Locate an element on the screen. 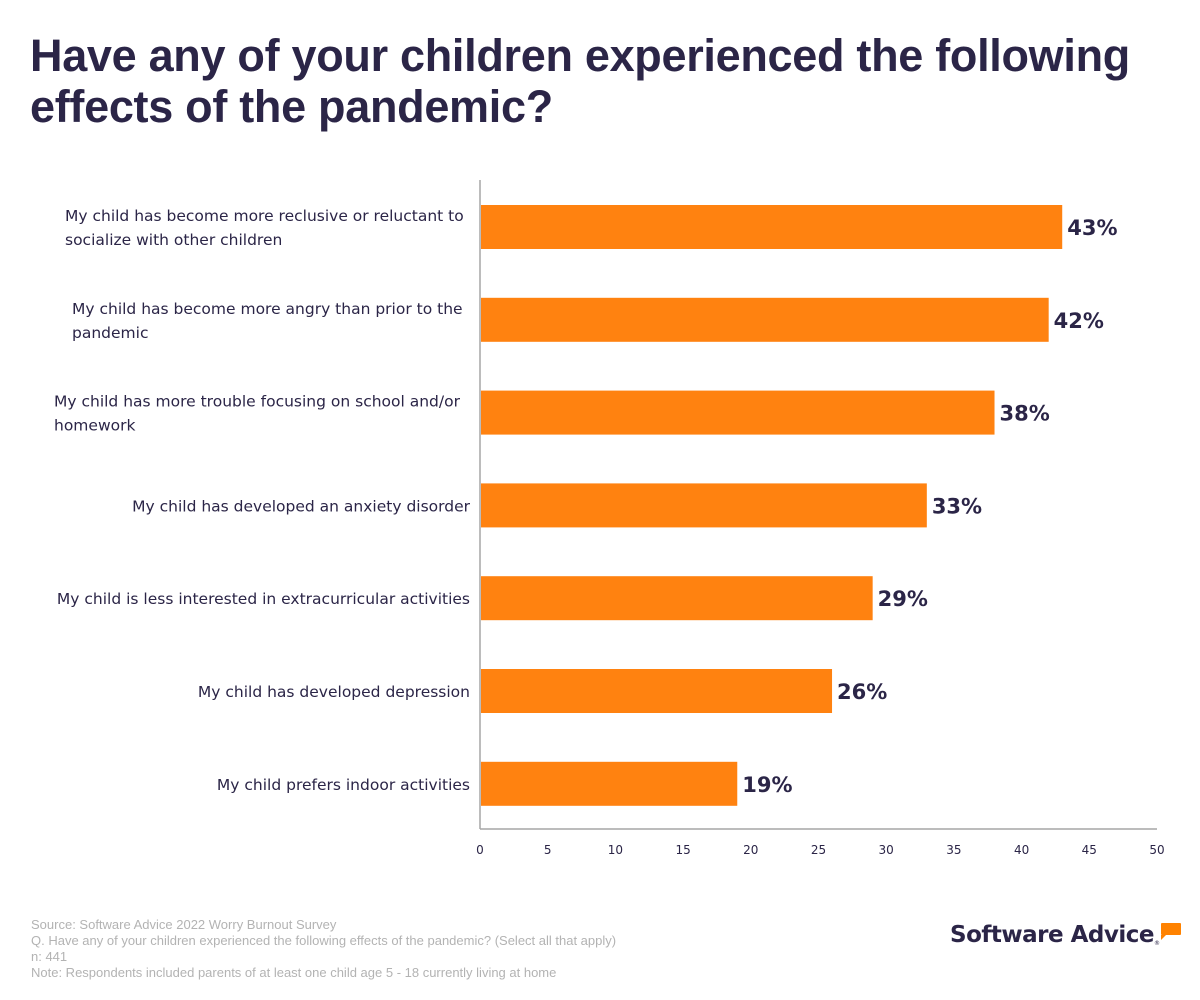  data-label: 43% is located at coordinates (1092, 228).